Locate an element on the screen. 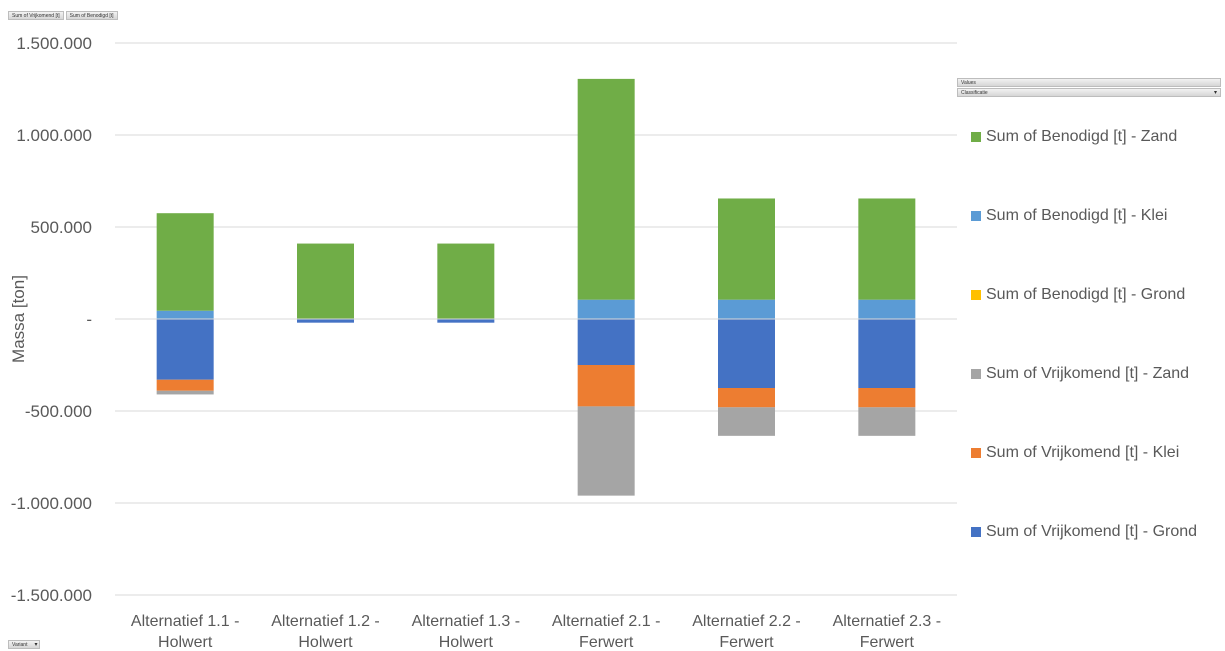 This screenshot has width=1225, height=651. classificatie-label: Classificatie is located at coordinates (974, 93).